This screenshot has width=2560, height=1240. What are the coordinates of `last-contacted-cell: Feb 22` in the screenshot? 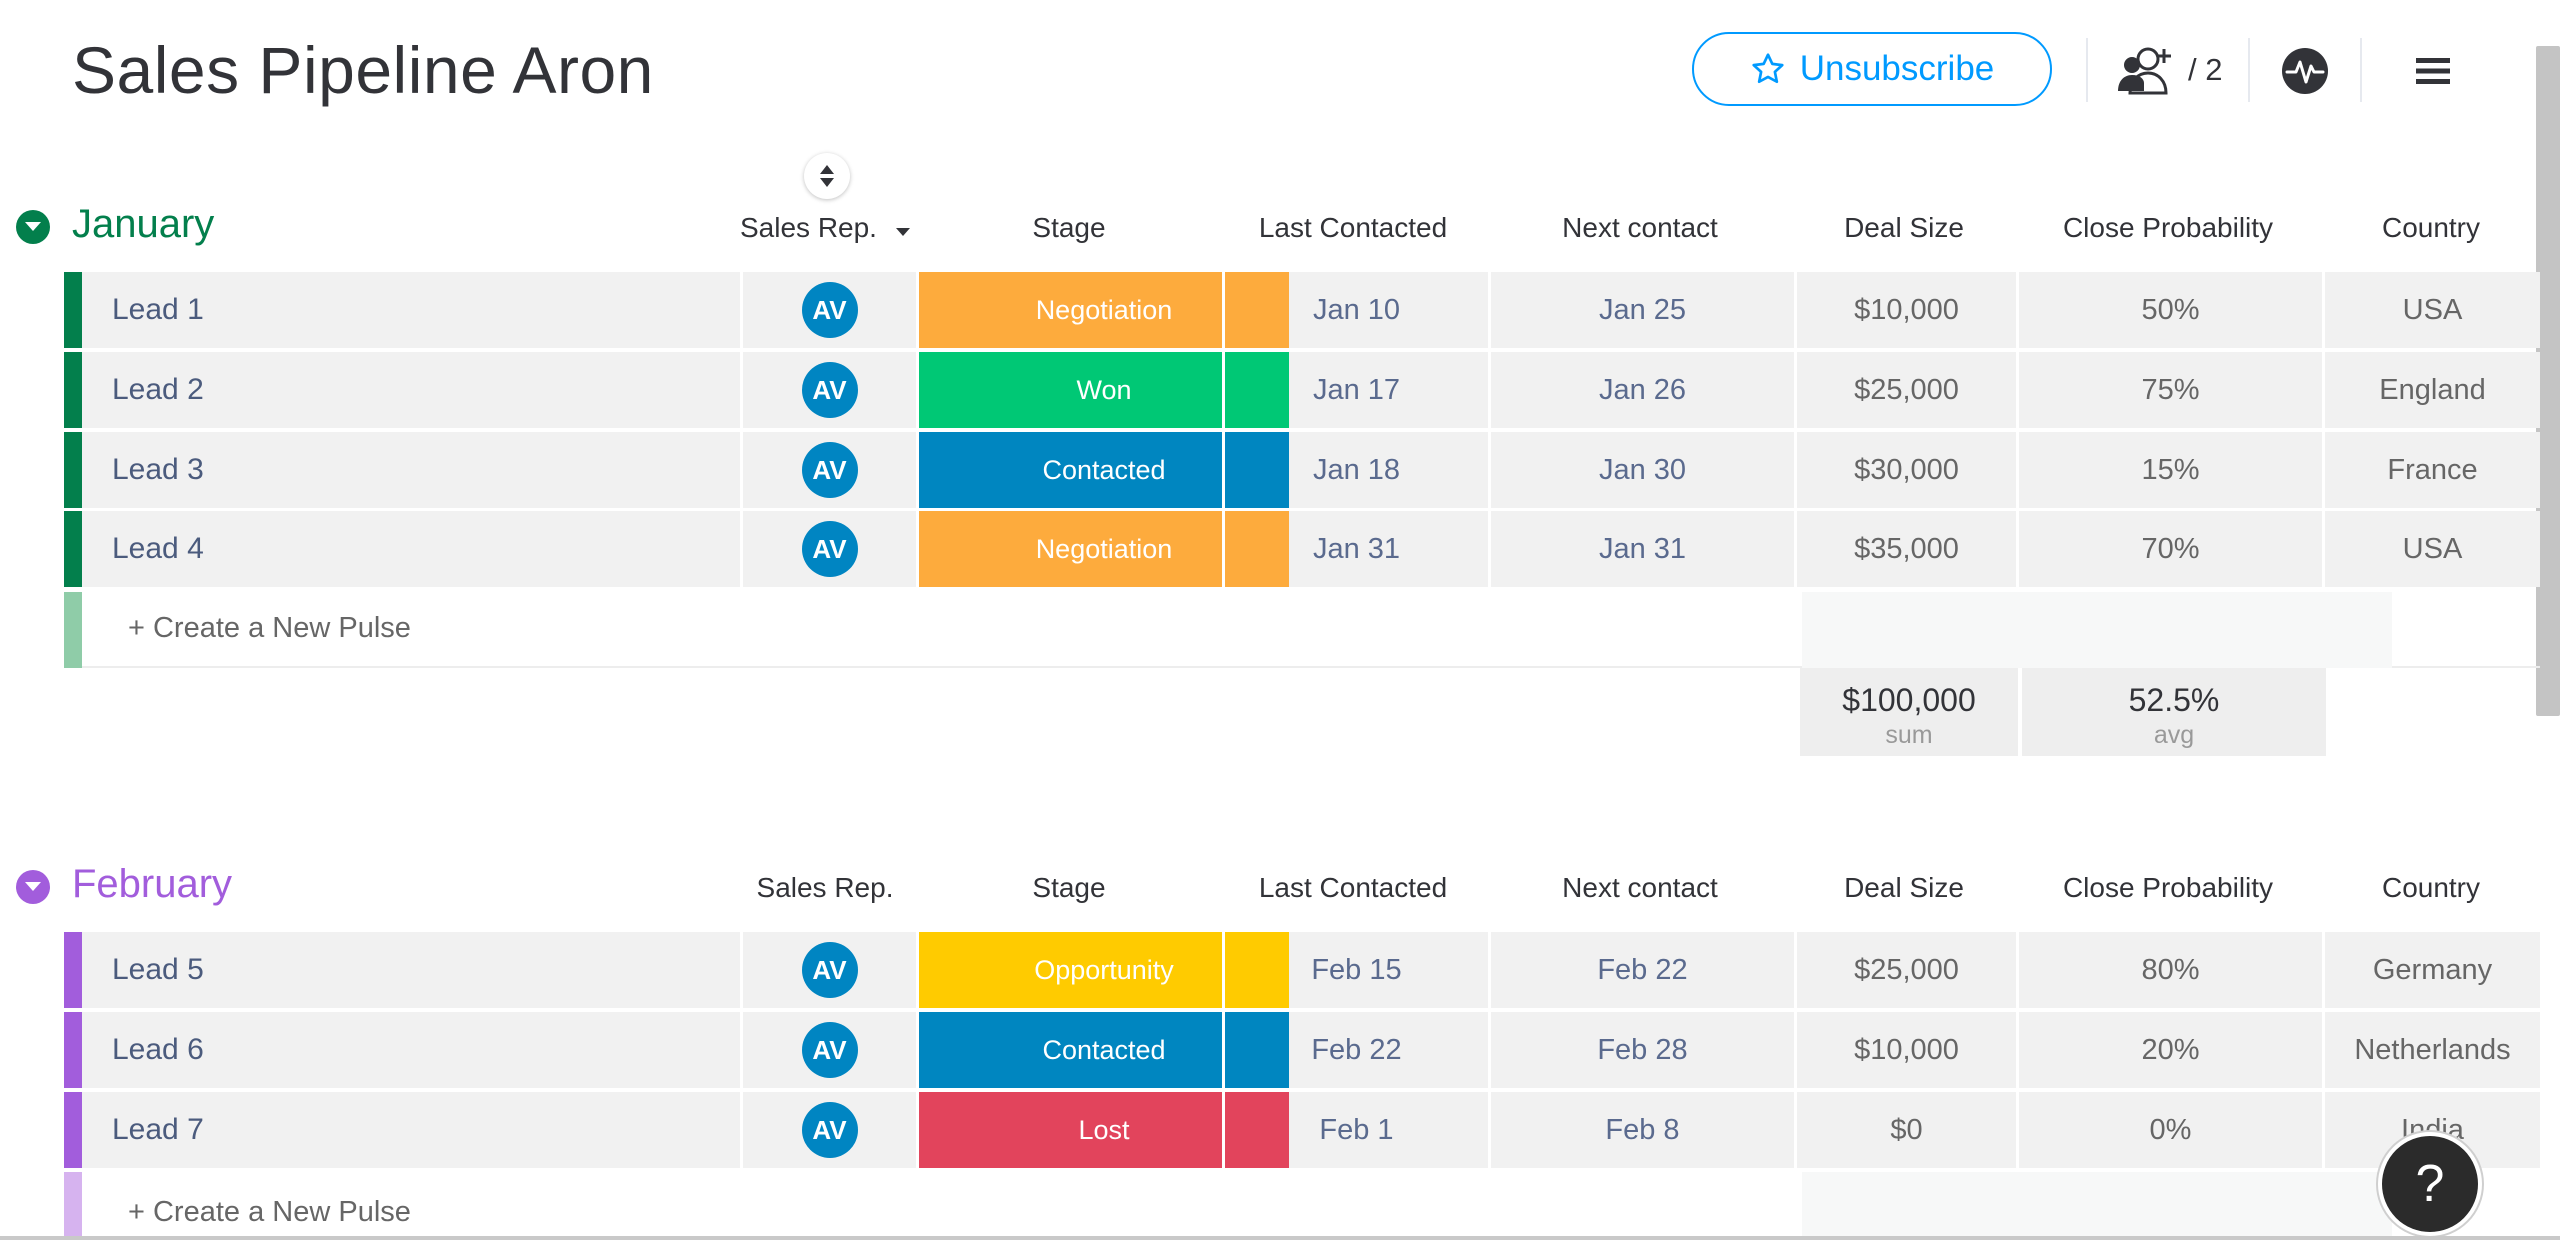 It's located at (1355, 1050).